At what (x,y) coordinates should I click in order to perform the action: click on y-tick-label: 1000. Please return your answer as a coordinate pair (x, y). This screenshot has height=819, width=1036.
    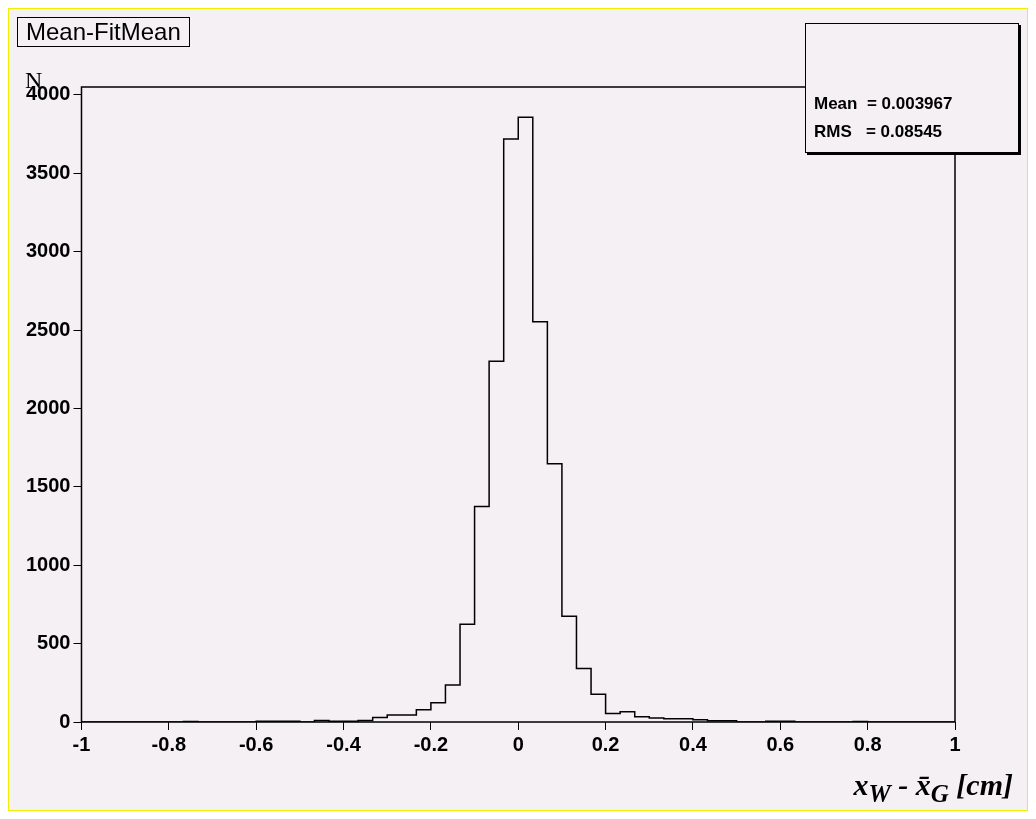
    Looking at the image, I should click on (48, 563).